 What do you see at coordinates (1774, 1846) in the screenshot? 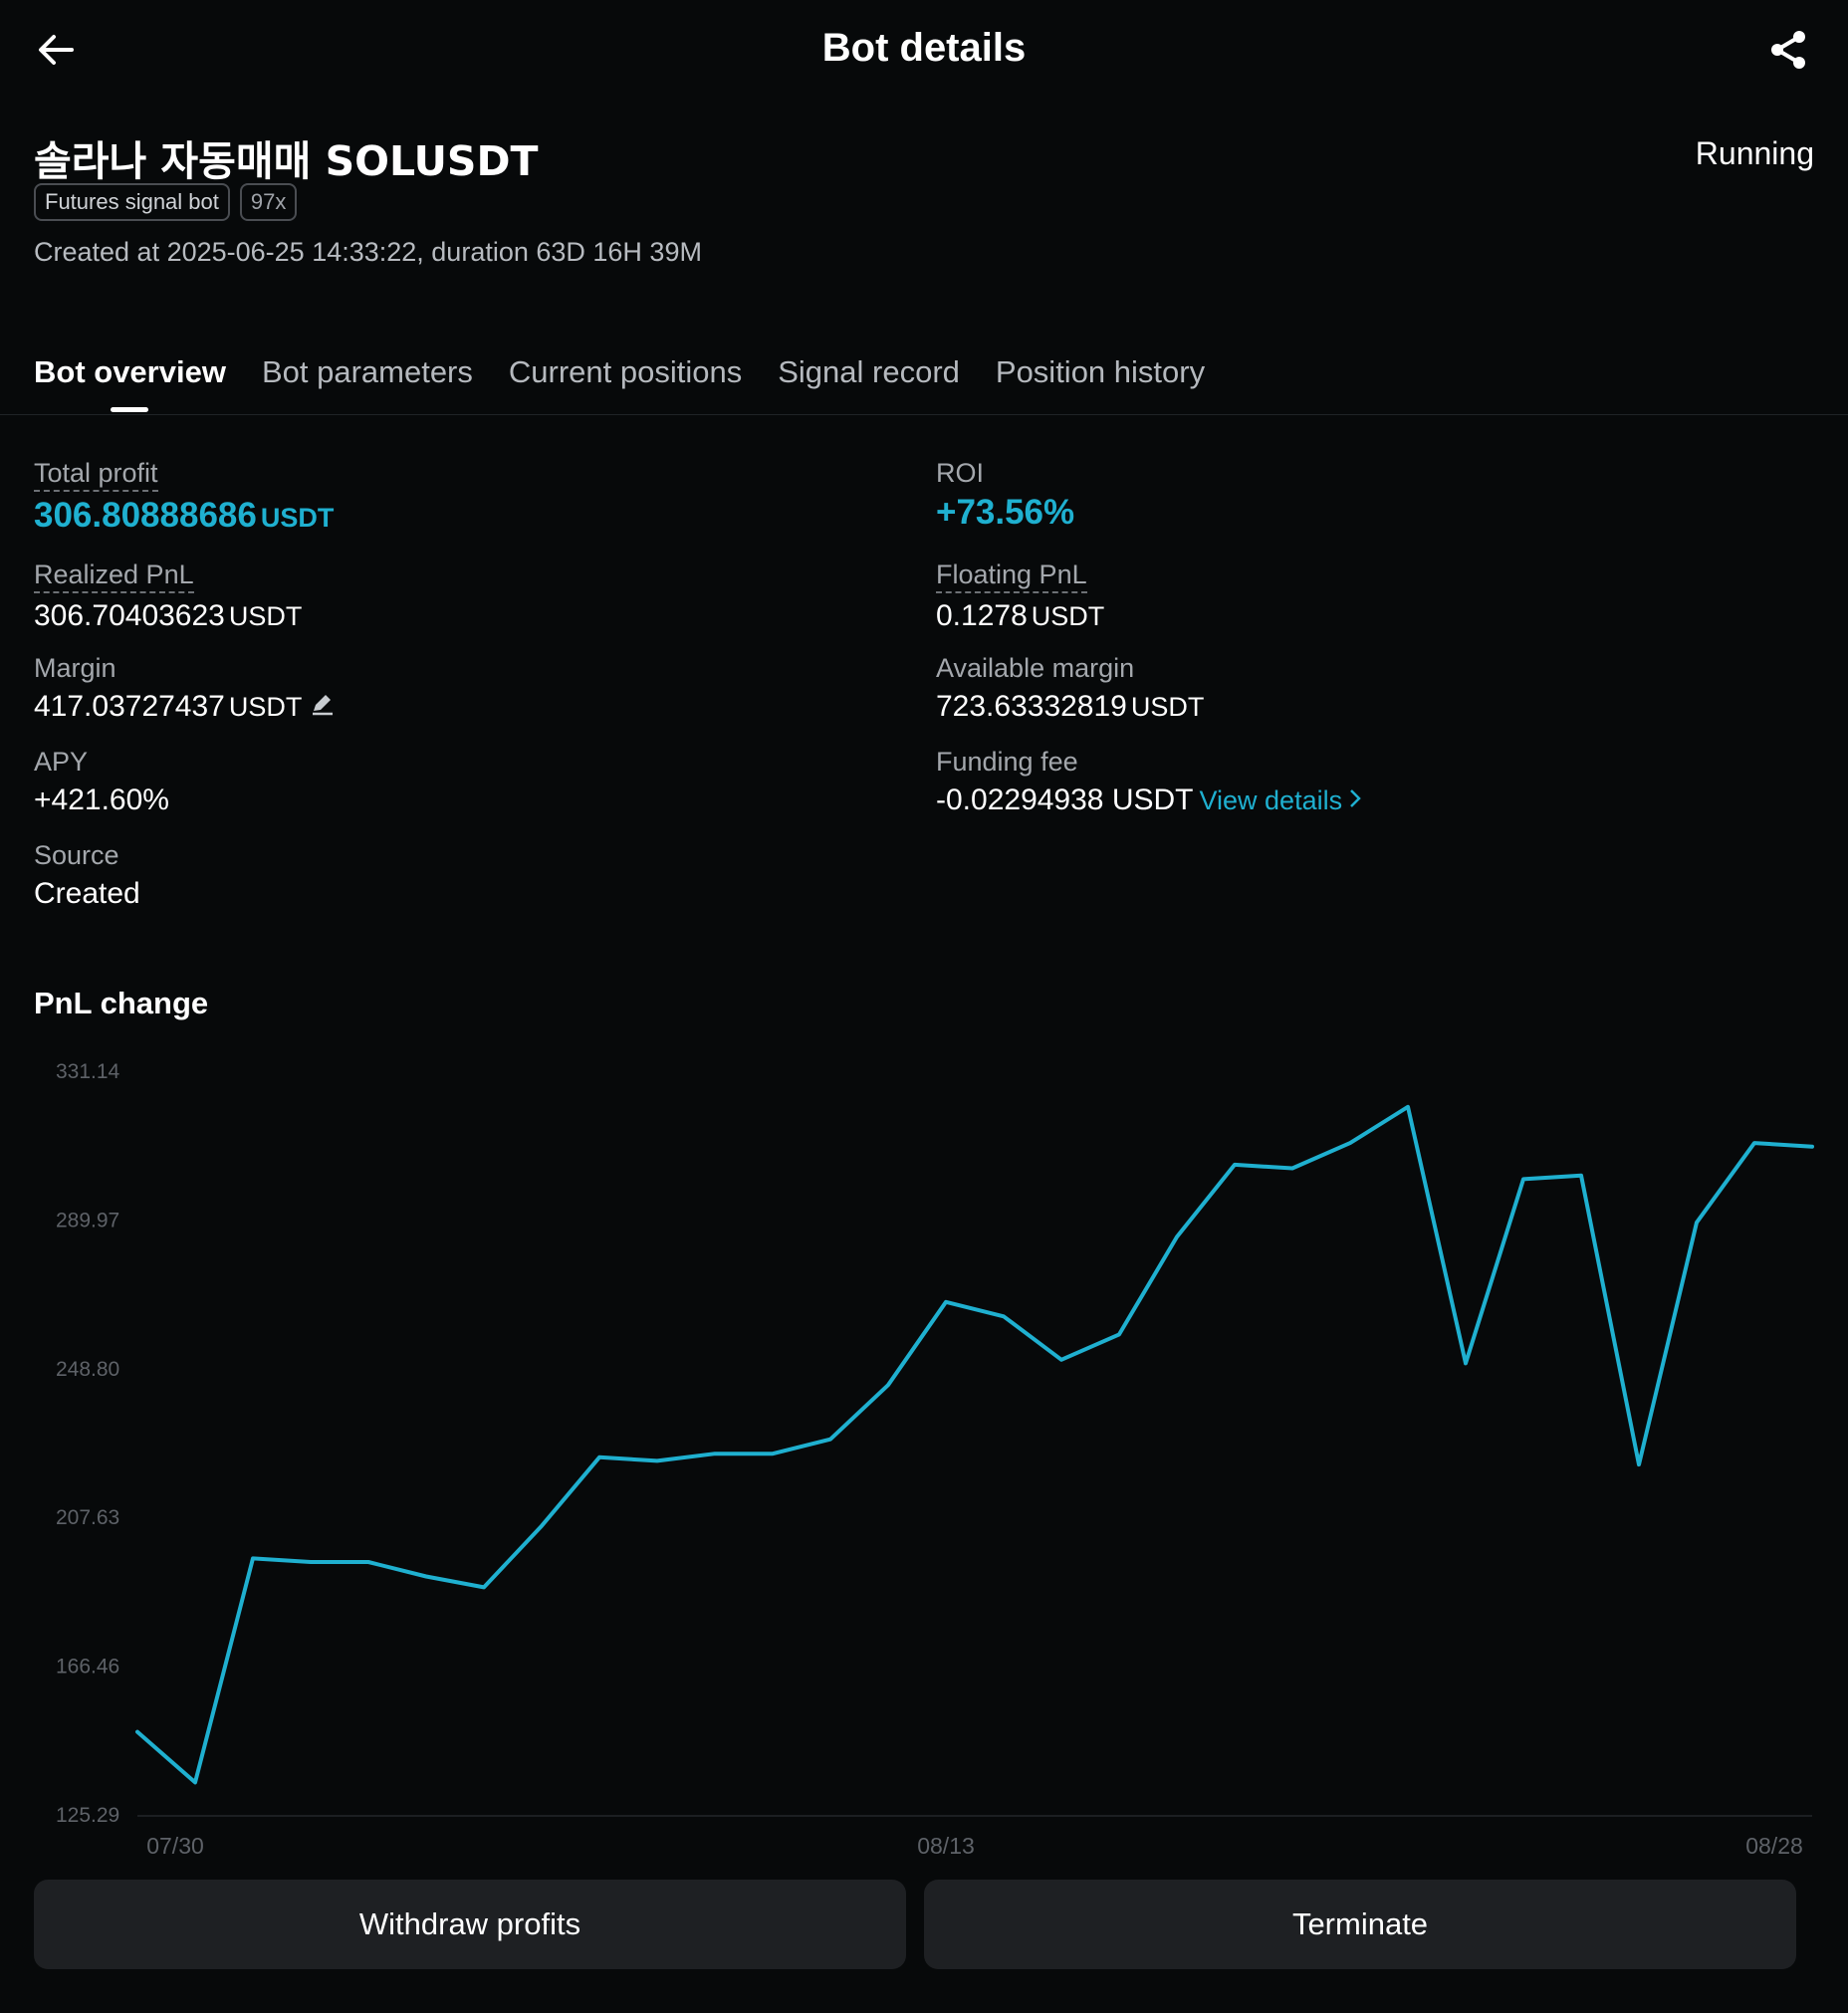
I see `x-tick-label: 08/28` at bounding box center [1774, 1846].